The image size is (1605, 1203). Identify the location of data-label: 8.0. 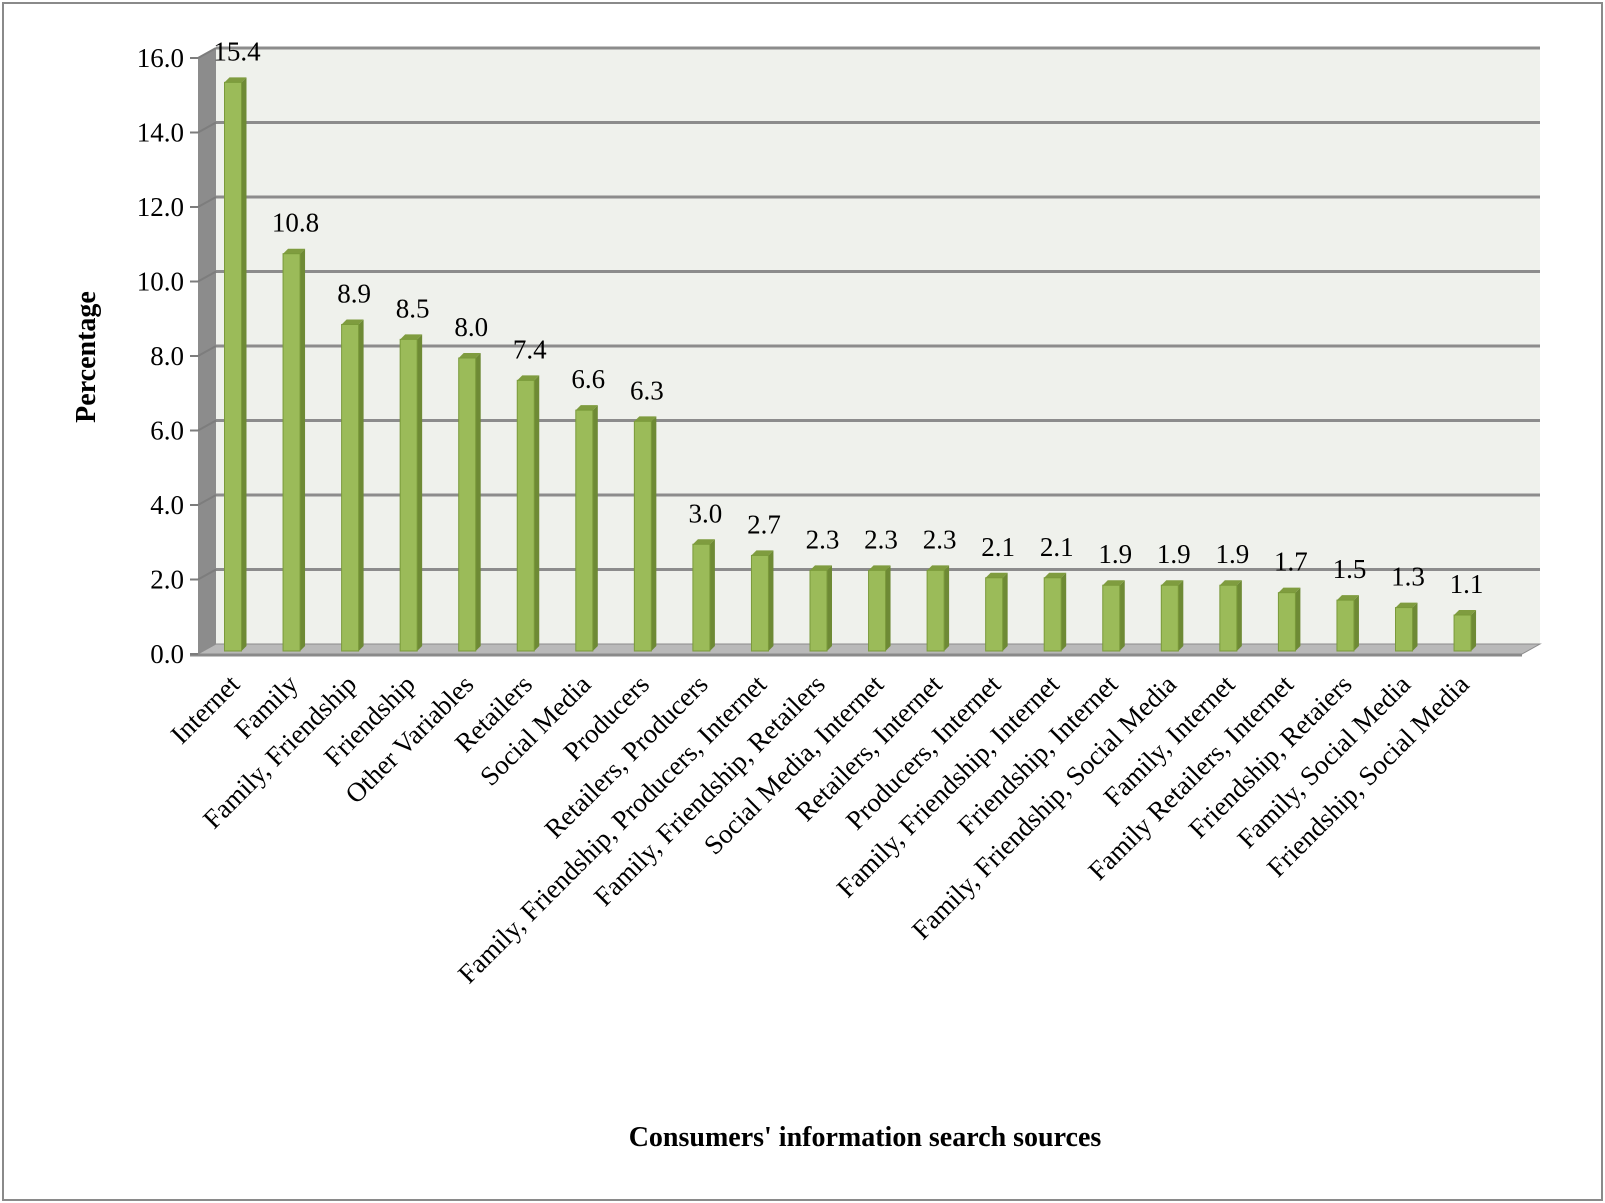
(471, 327).